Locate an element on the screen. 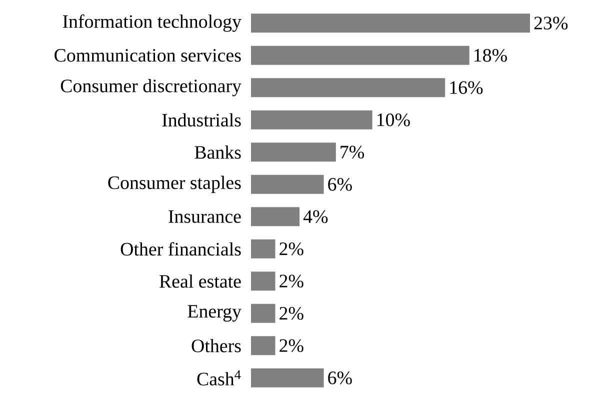 This screenshot has width=615, height=403. data-label: 16% is located at coordinates (466, 87).